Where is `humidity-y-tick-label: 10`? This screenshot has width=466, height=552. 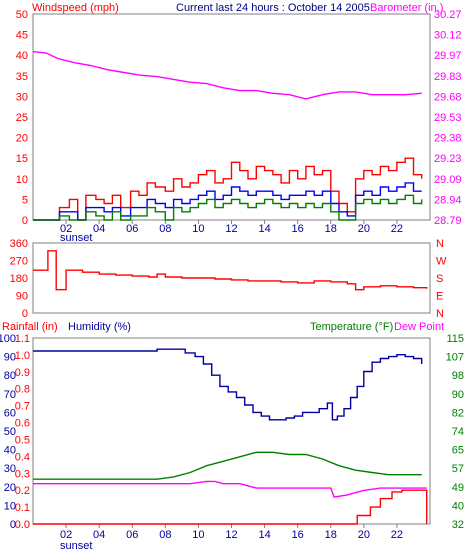
humidity-y-tick-label: 10 is located at coordinates (10, 506).